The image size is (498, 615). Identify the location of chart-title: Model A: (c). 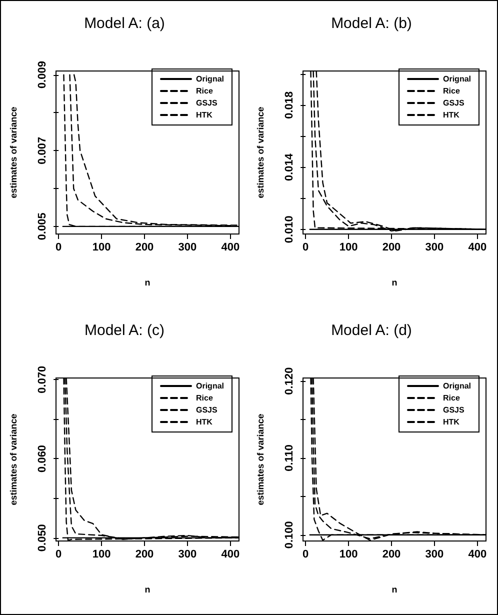
(124, 330).